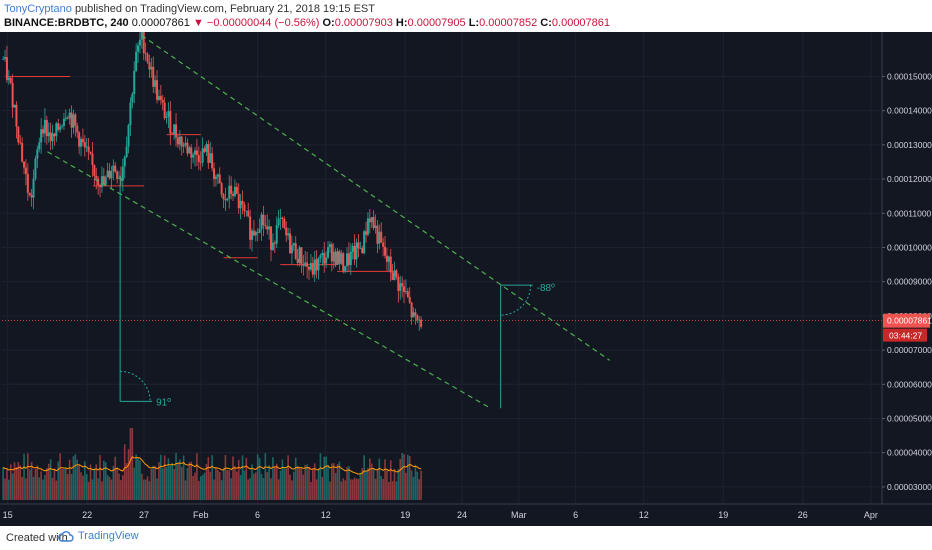 This screenshot has height=550, width=932. What do you see at coordinates (909, 321) in the screenshot?
I see `current-price-label: 0.00007861` at bounding box center [909, 321].